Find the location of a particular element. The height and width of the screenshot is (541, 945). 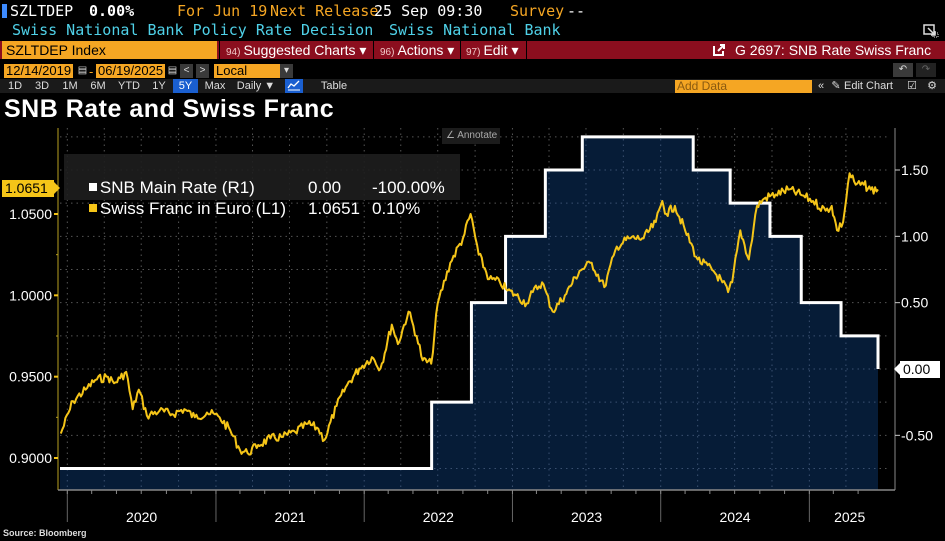

suggested-charts-button: 94) Suggested Charts ▾ is located at coordinates (296, 50).